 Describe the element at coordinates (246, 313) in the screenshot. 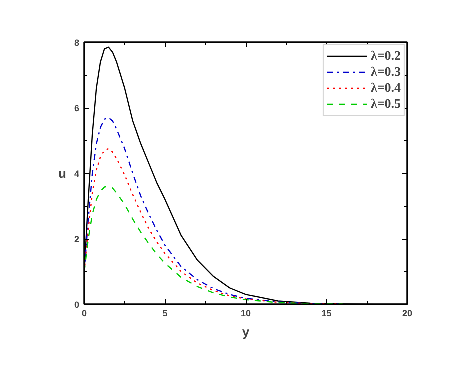

I see `x-tick-label: 10` at that location.